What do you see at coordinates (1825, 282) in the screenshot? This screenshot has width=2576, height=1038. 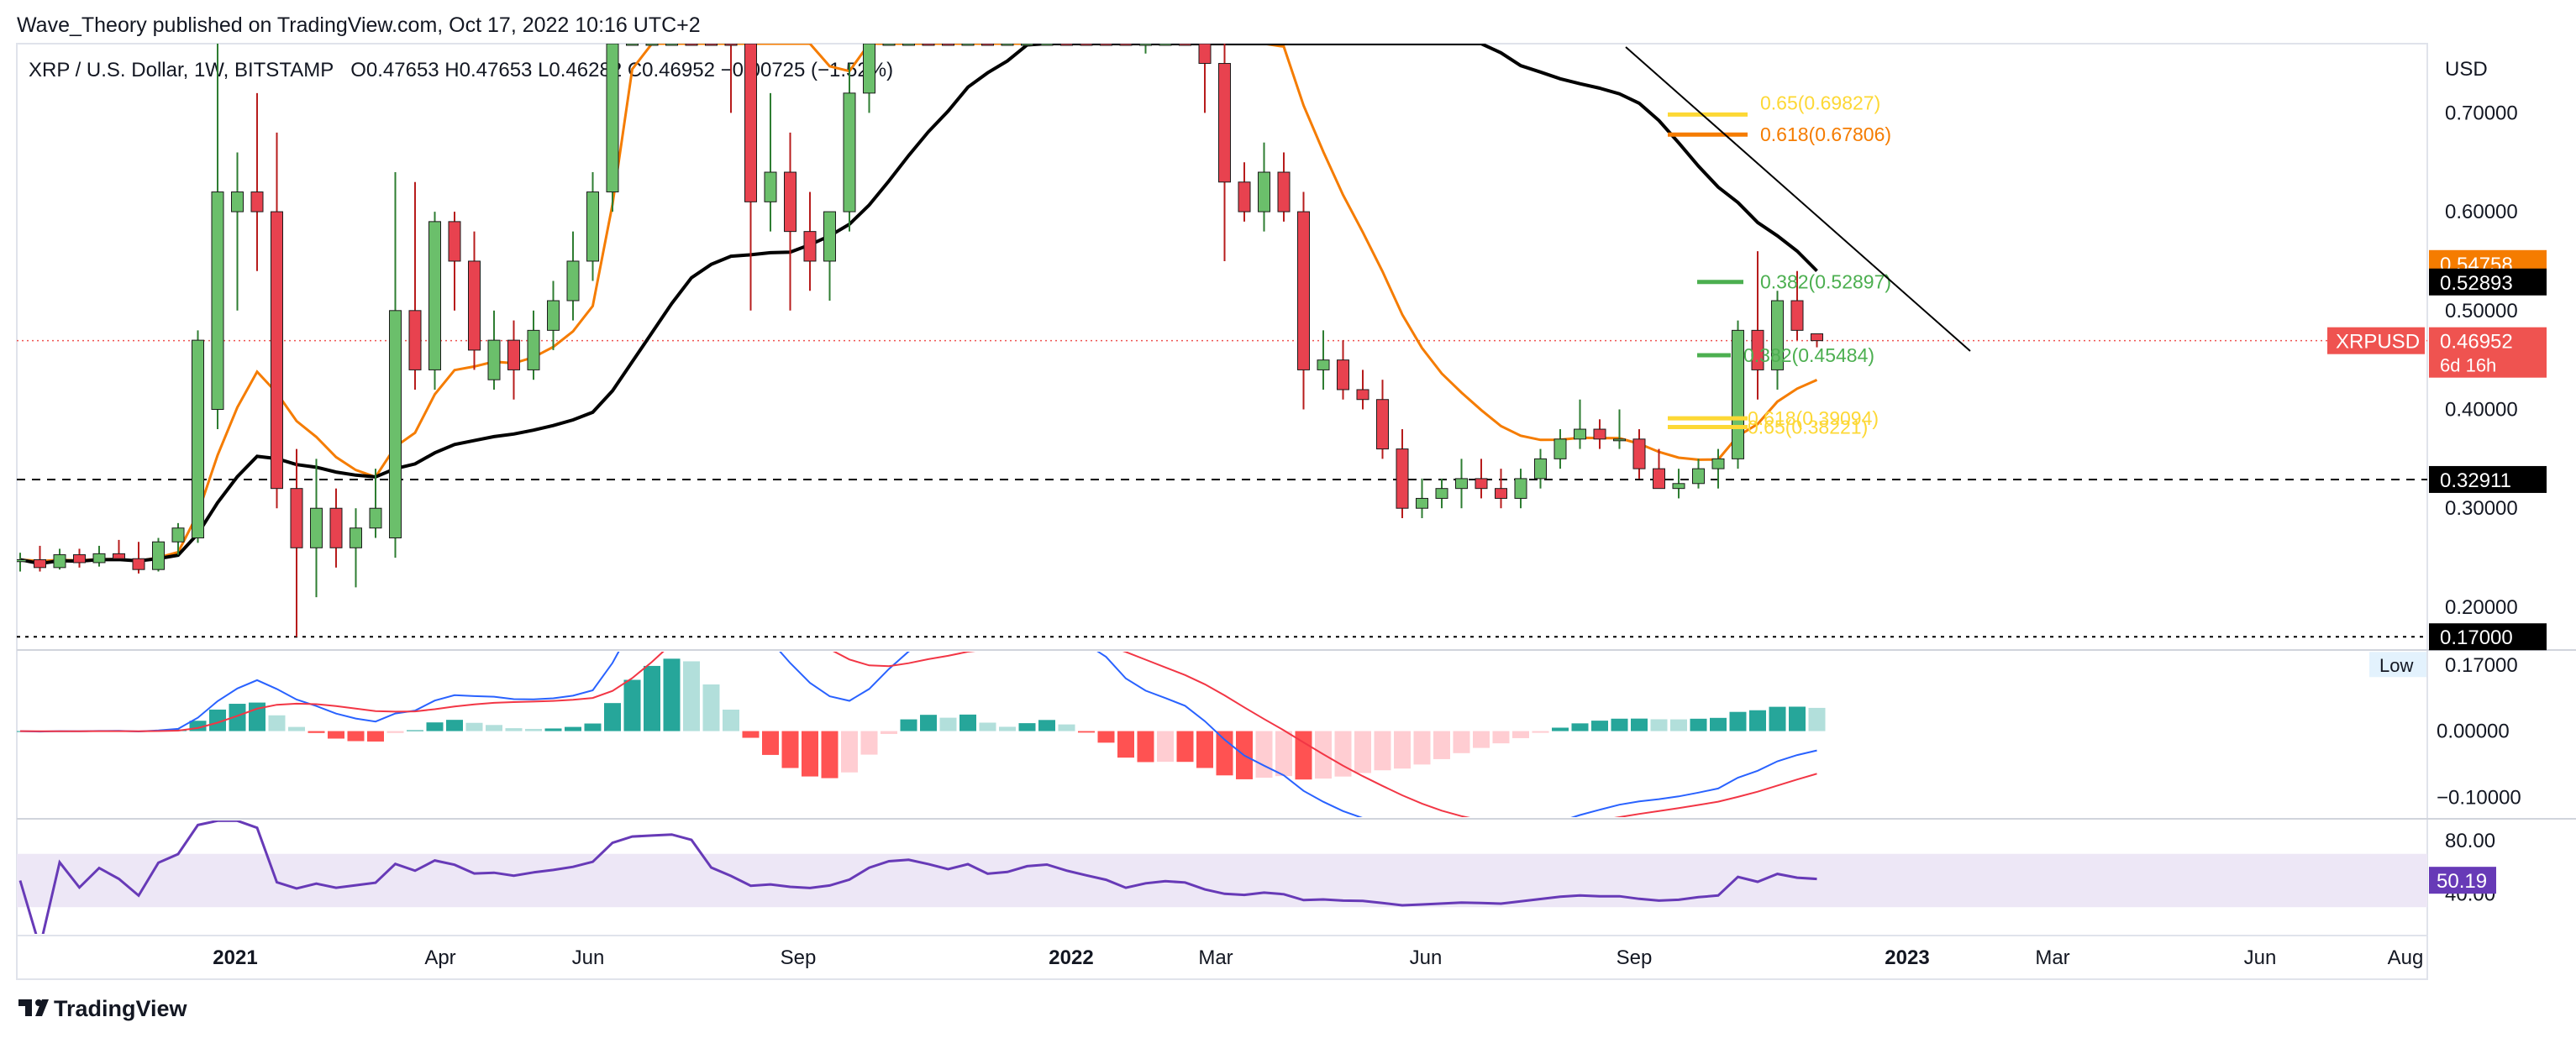 I see `fib-level-label: 0.382(0.52897)` at bounding box center [1825, 282].